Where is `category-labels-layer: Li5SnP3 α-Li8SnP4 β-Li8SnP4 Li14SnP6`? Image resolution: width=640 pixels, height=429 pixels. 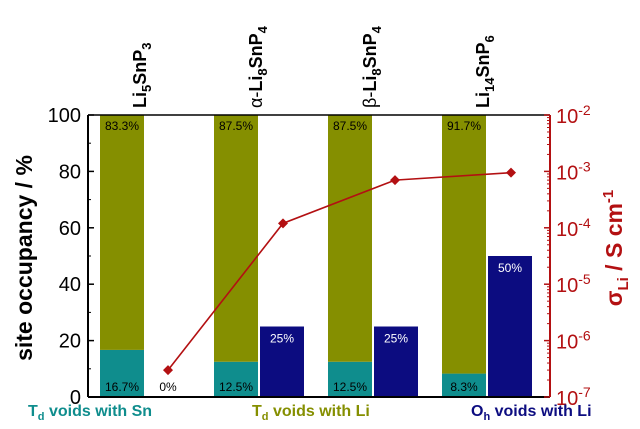 category-labels-layer: Li5SnP3 α-Li8SnP4 β-Li8SnP4 Li14SnP6 is located at coordinates (313, 66).